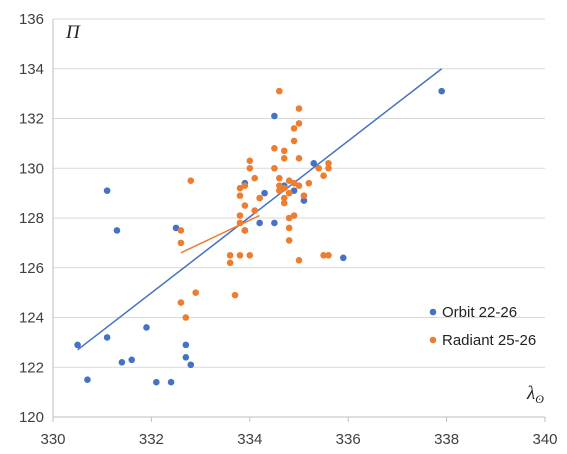 The image size is (567, 454). Describe the element at coordinates (31, 417) in the screenshot. I see `y-tick-label: 120` at that location.